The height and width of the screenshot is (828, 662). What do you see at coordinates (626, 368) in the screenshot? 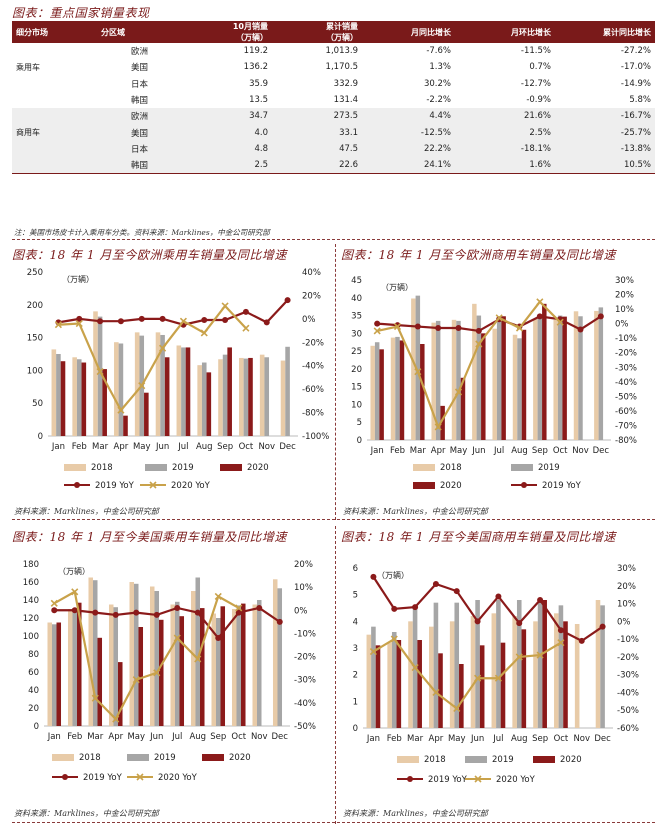
I see `y2-tick-label: -30%` at bounding box center [626, 368].